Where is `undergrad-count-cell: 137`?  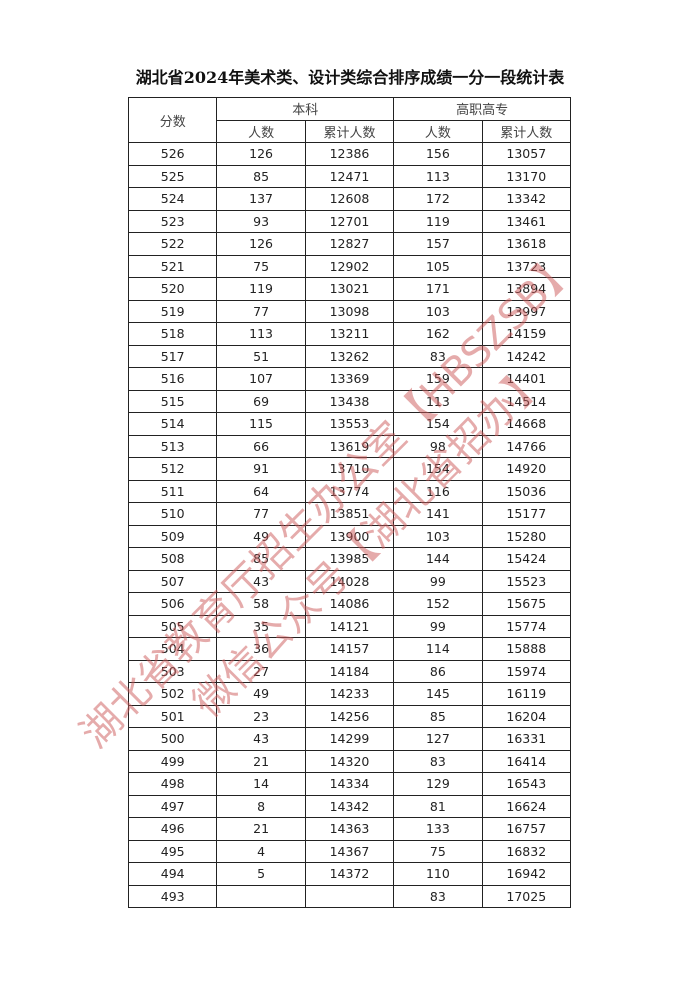 undergrad-count-cell: 137 is located at coordinates (261, 199).